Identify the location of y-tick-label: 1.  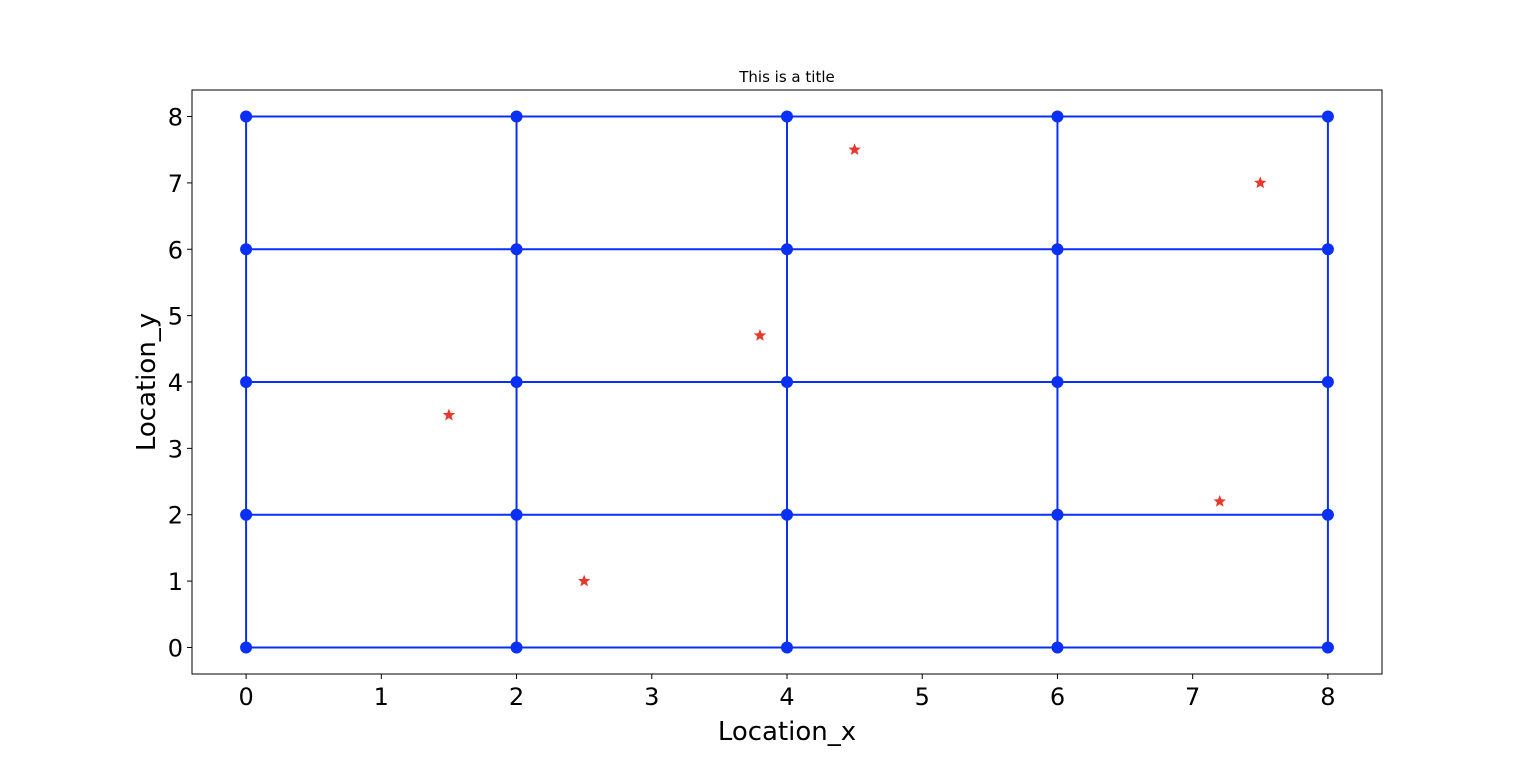
(175, 582).